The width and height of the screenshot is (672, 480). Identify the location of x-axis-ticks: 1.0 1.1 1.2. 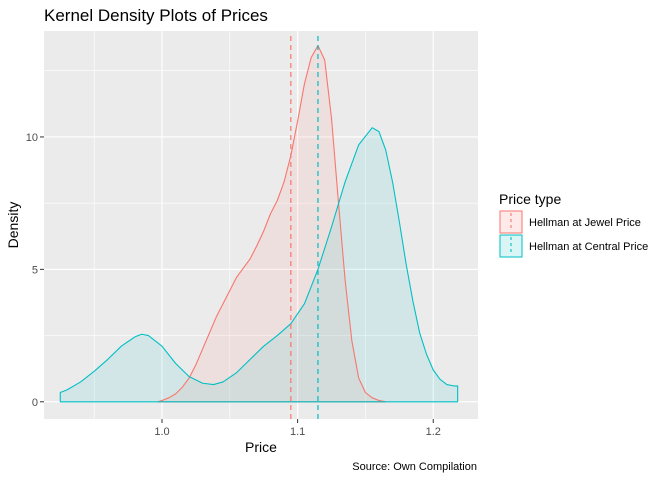
(297, 428).